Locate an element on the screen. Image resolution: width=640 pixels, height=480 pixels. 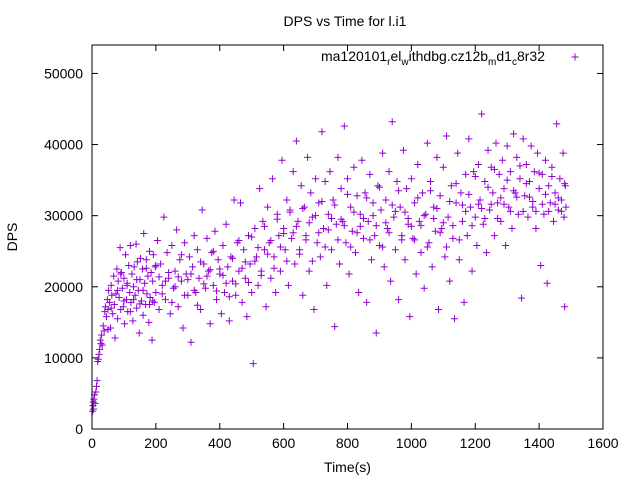
legend-label-part-6: d1 is located at coordinates (504, 56).